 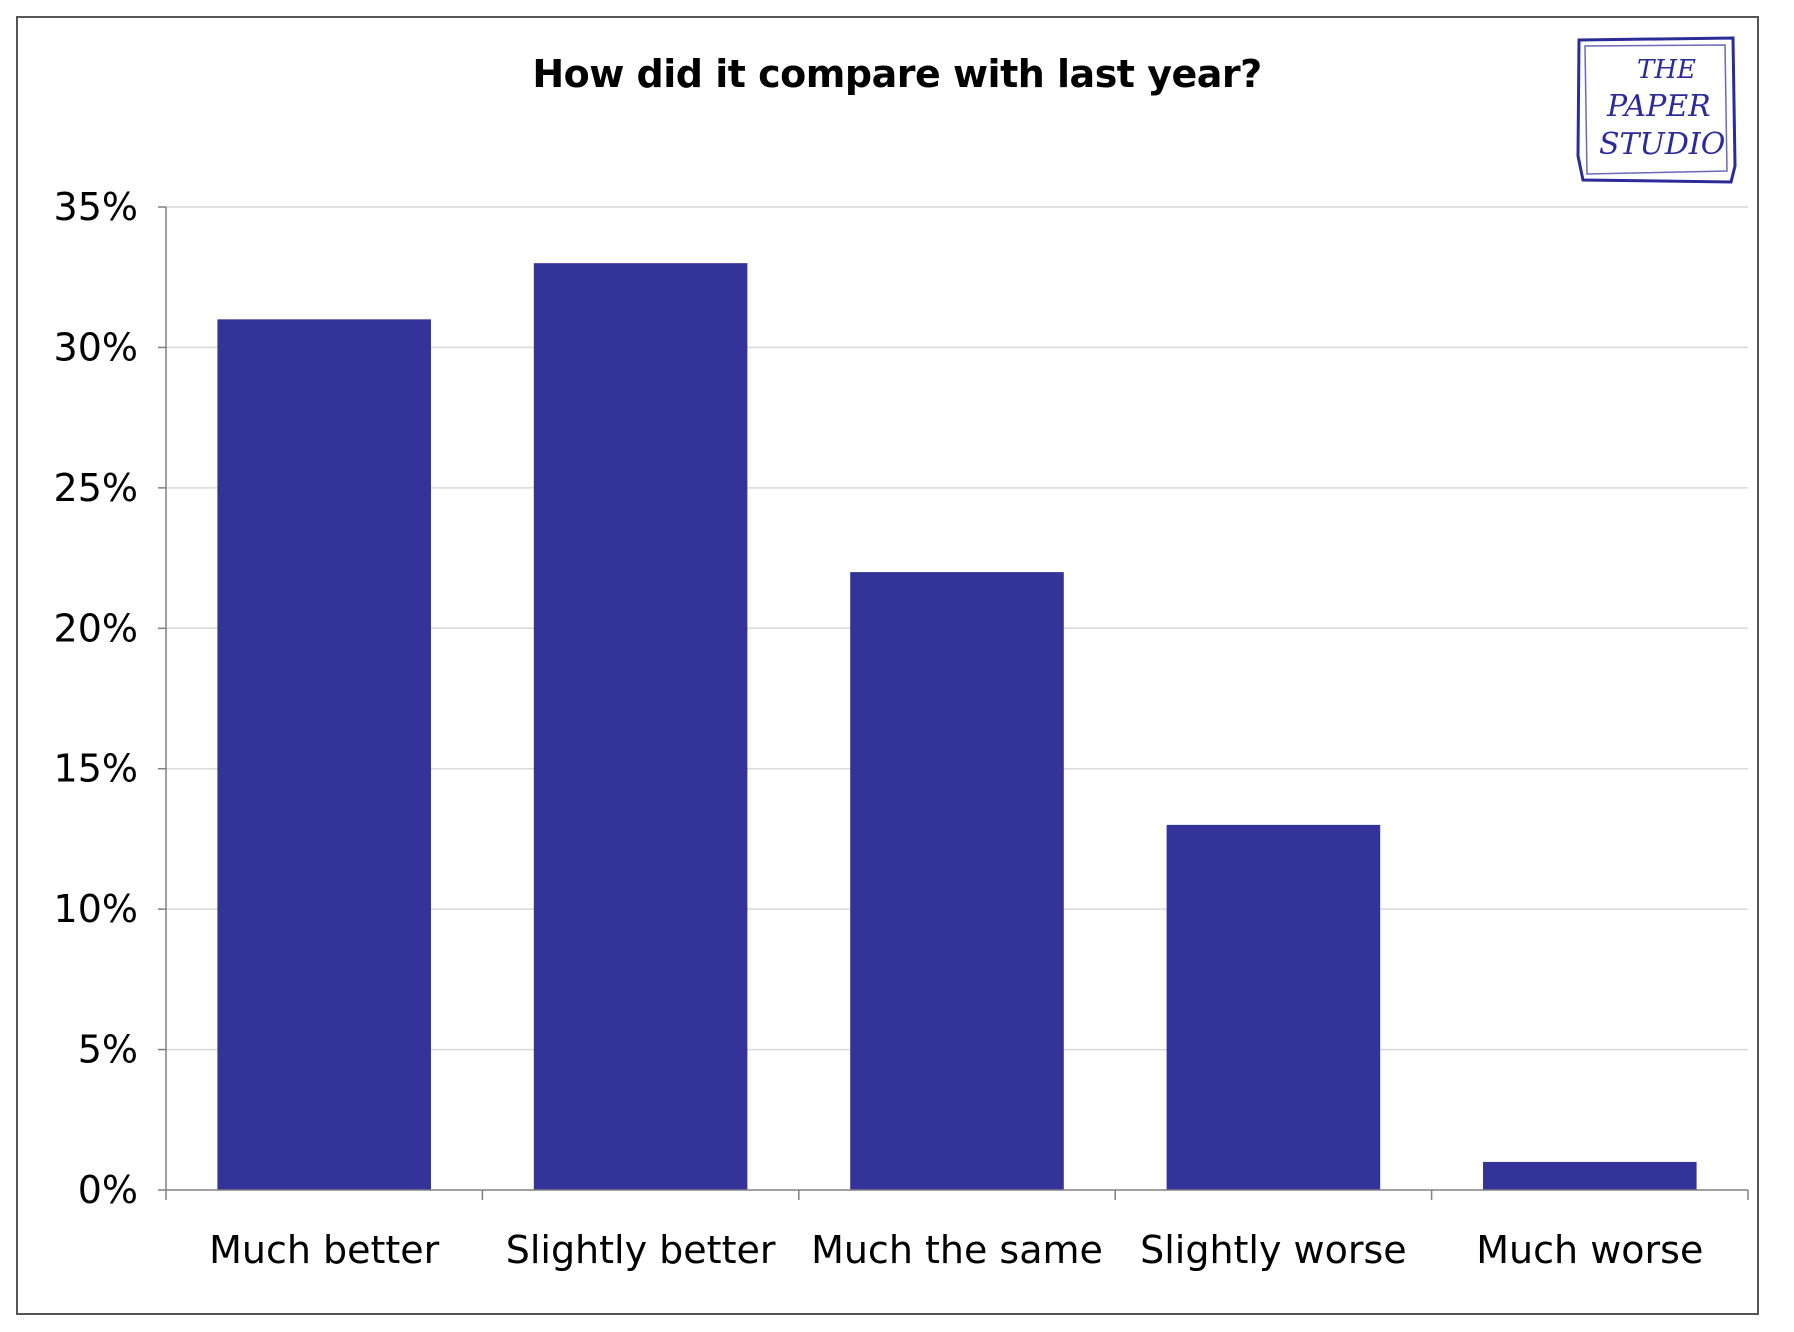 What do you see at coordinates (957, 1250) in the screenshot?
I see `x-tick-label: Much the same` at bounding box center [957, 1250].